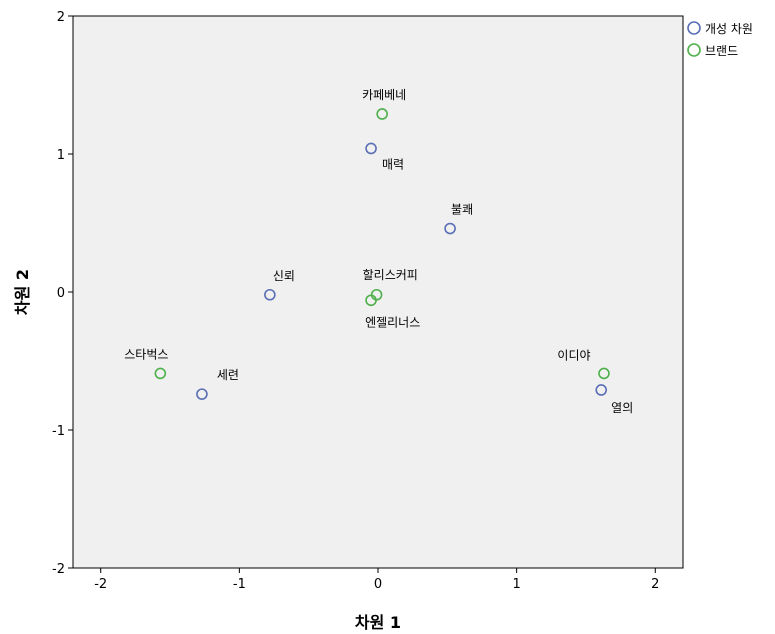  I want to click on x-tick-label: -1, so click(239, 584).